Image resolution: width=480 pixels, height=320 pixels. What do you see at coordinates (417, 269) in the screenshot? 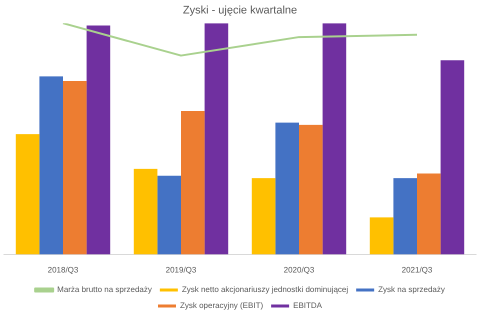
I see `x-tick-label: 2021/Q3` at bounding box center [417, 269].